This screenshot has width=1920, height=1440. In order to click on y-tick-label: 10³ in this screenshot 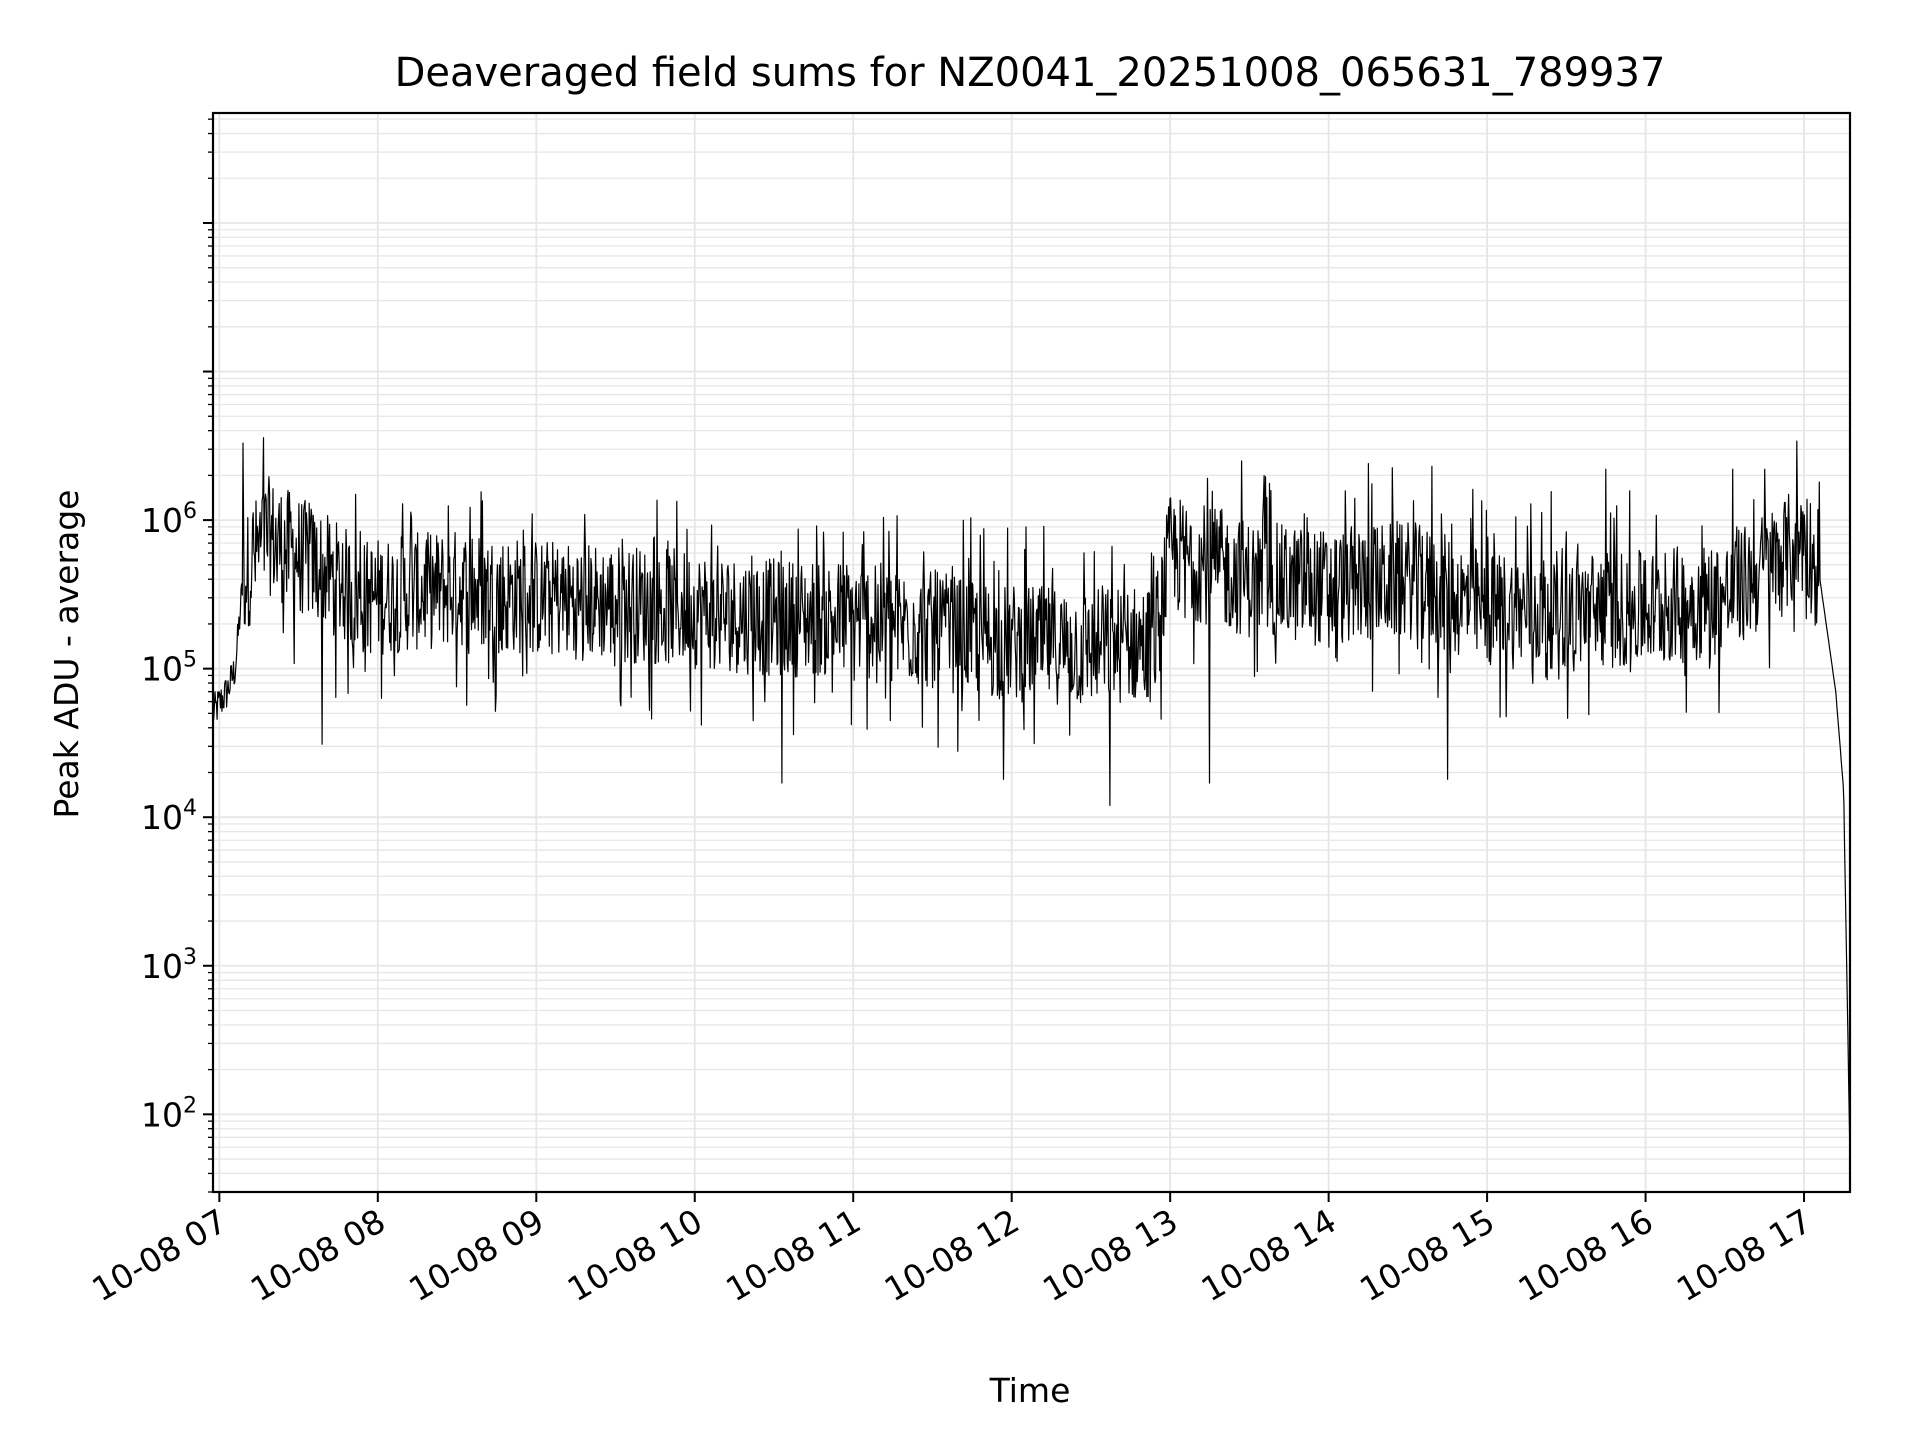, I will do `click(169, 965)`.